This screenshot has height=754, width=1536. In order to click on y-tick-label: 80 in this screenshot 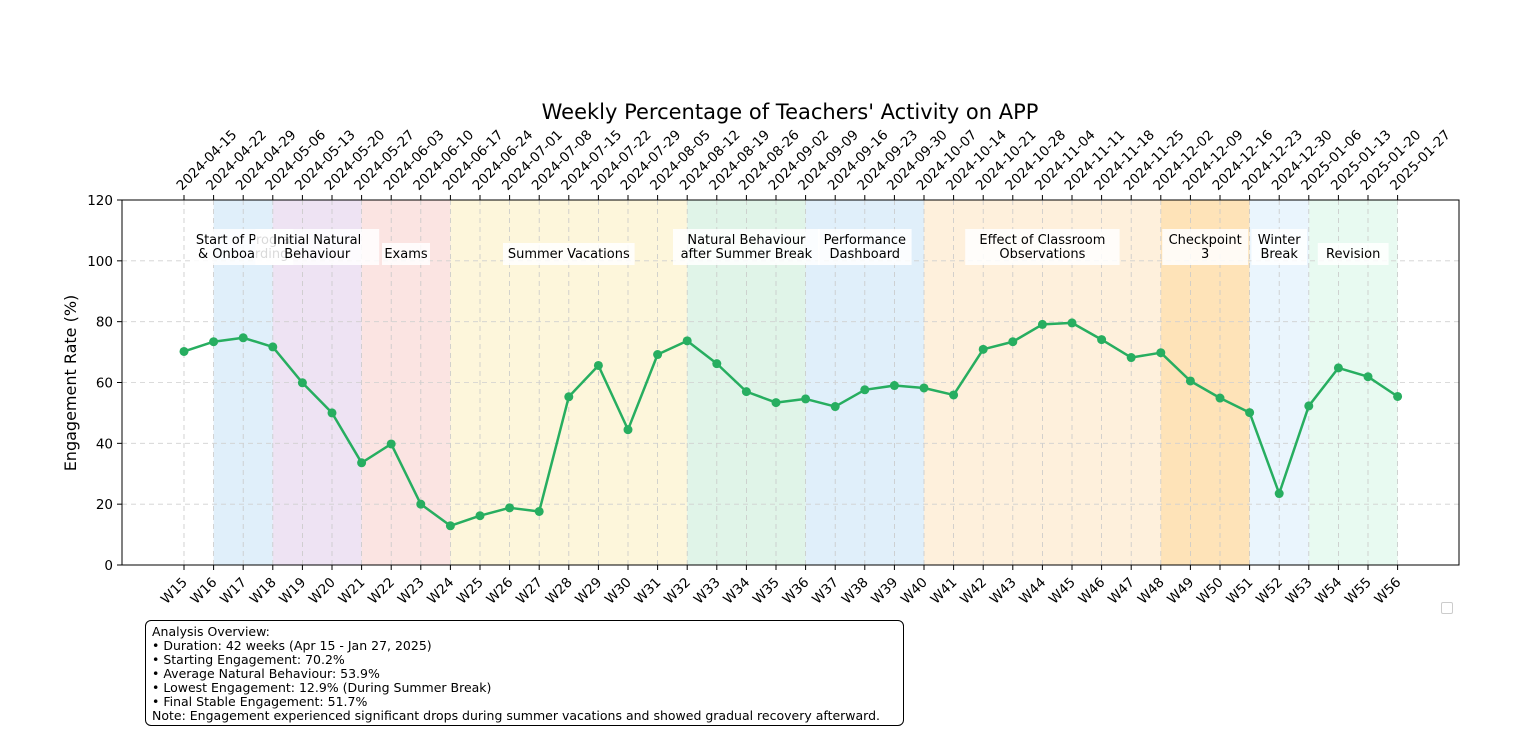, I will do `click(104, 323)`.